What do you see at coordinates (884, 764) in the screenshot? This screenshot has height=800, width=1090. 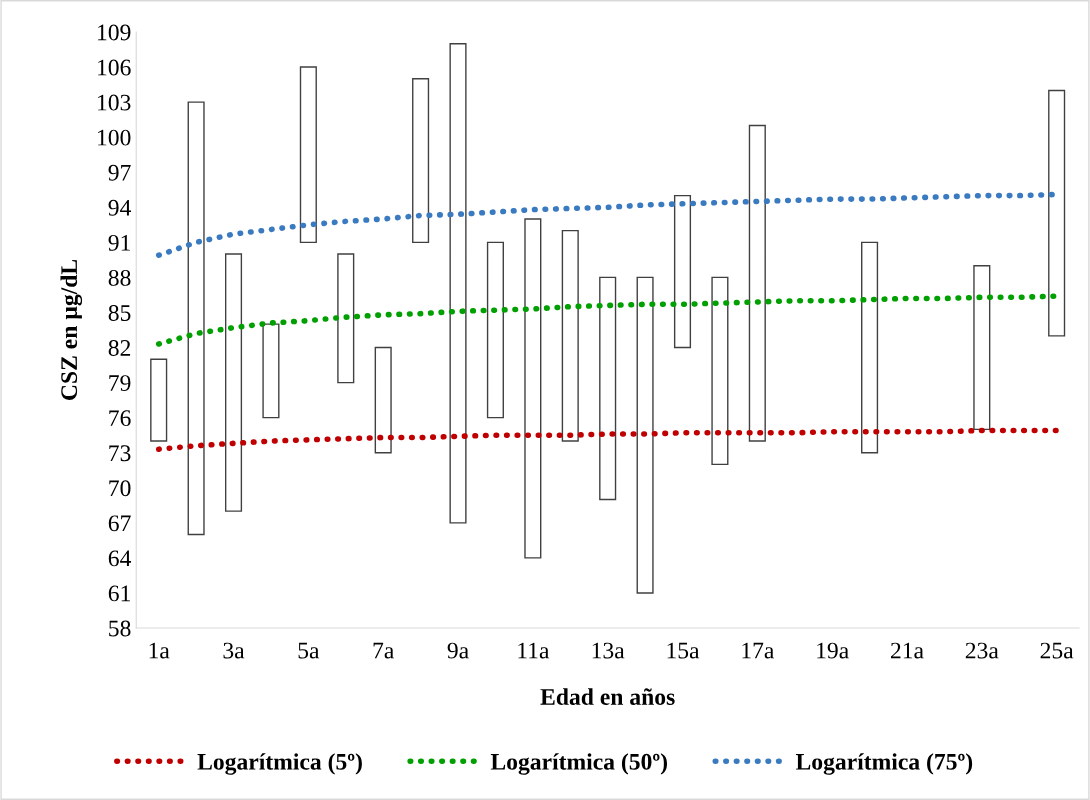 I see `legend-label: Logarítmica (75º)` at bounding box center [884, 764].